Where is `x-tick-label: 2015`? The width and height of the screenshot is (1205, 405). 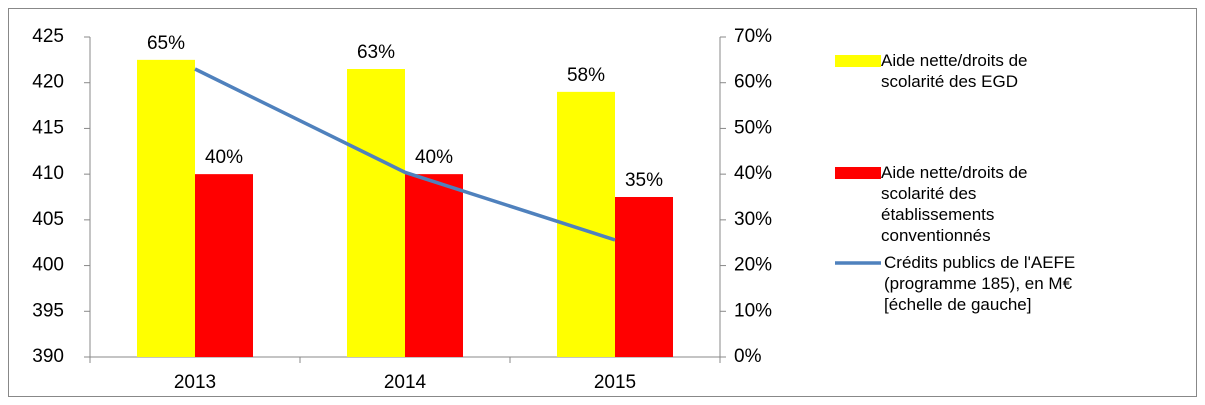 x-tick-label: 2015 is located at coordinates (615, 382).